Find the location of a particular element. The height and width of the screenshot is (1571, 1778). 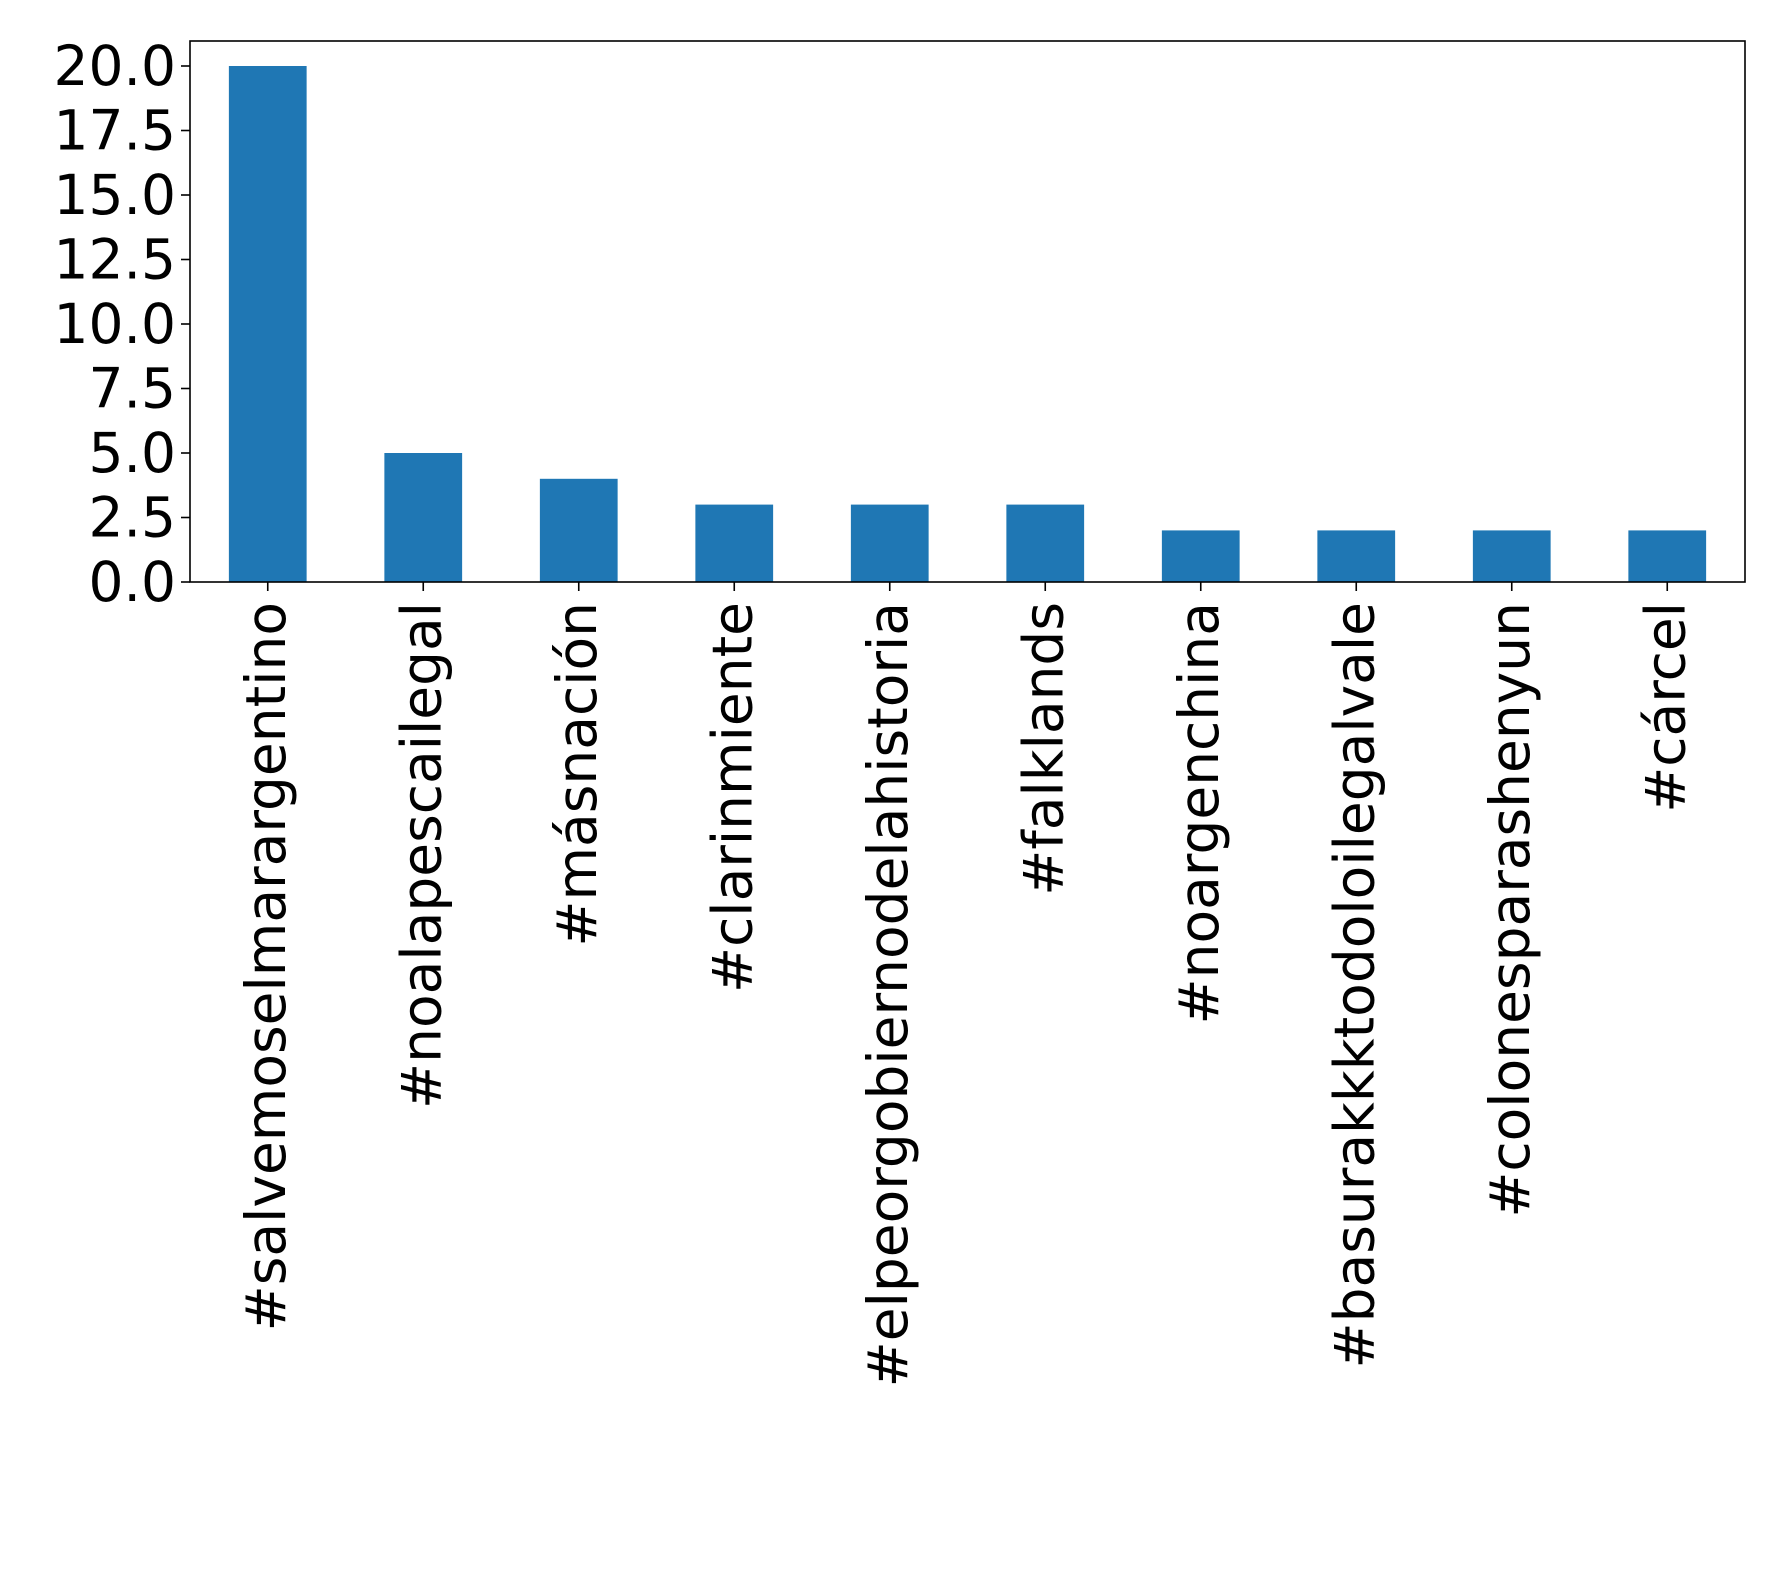

y-axis: 0.02.55.07.510.012.515.017.520.0 is located at coordinates (122, 324).